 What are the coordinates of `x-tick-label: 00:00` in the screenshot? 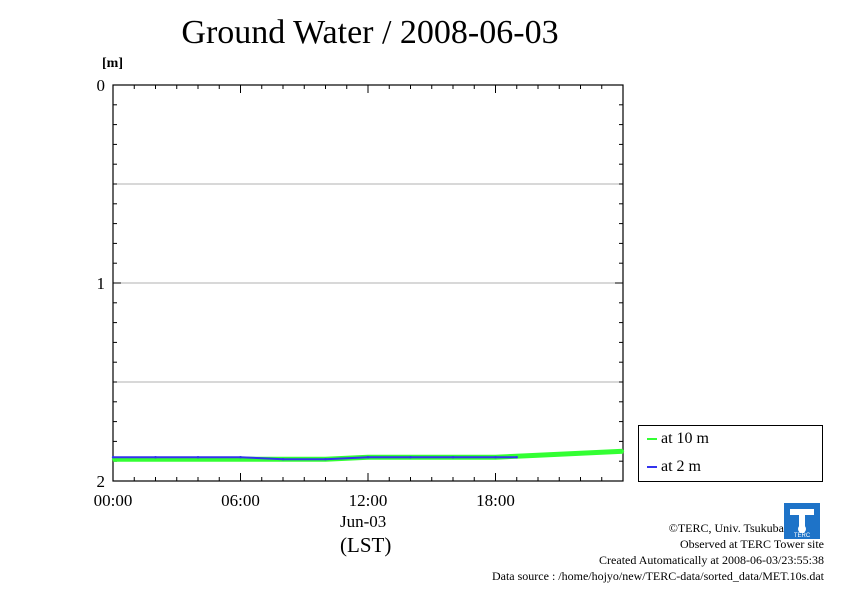 It's located at (113, 500).